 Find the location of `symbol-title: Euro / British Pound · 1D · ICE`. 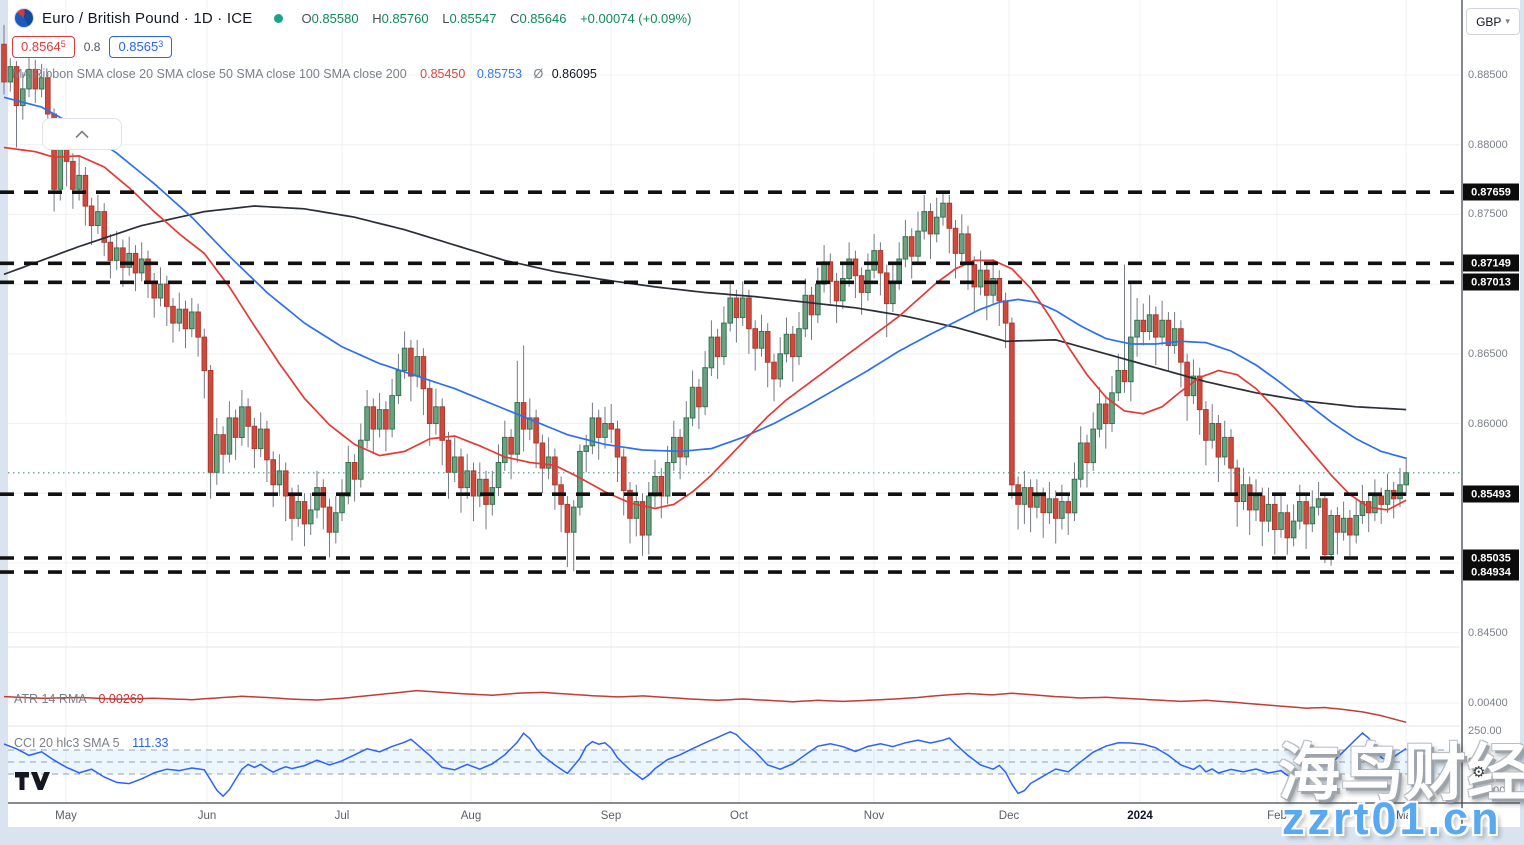

symbol-title: Euro / British Pound · 1D · ICE is located at coordinates (147, 18).